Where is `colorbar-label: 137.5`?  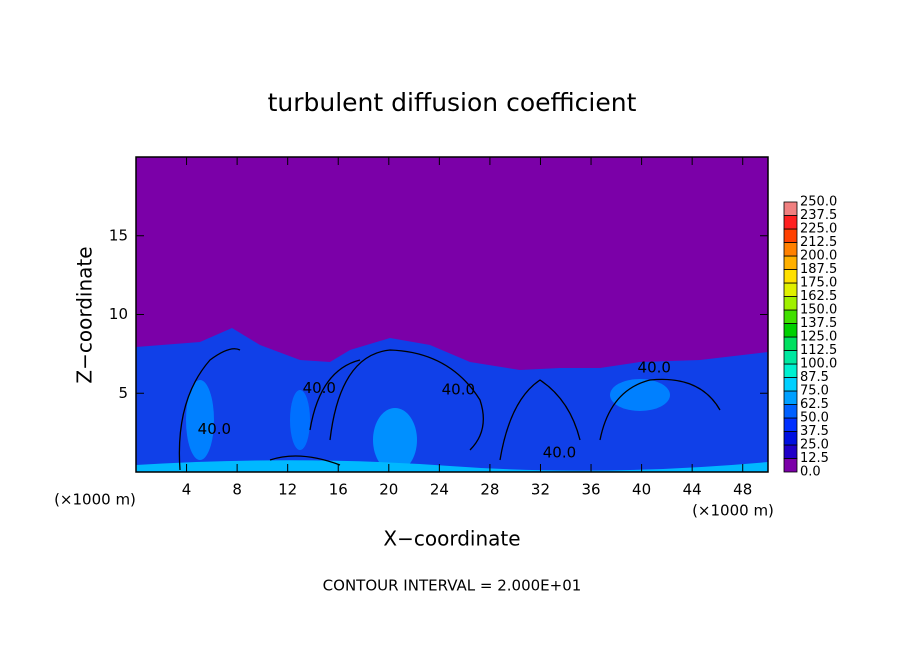 colorbar-label: 137.5 is located at coordinates (818, 323).